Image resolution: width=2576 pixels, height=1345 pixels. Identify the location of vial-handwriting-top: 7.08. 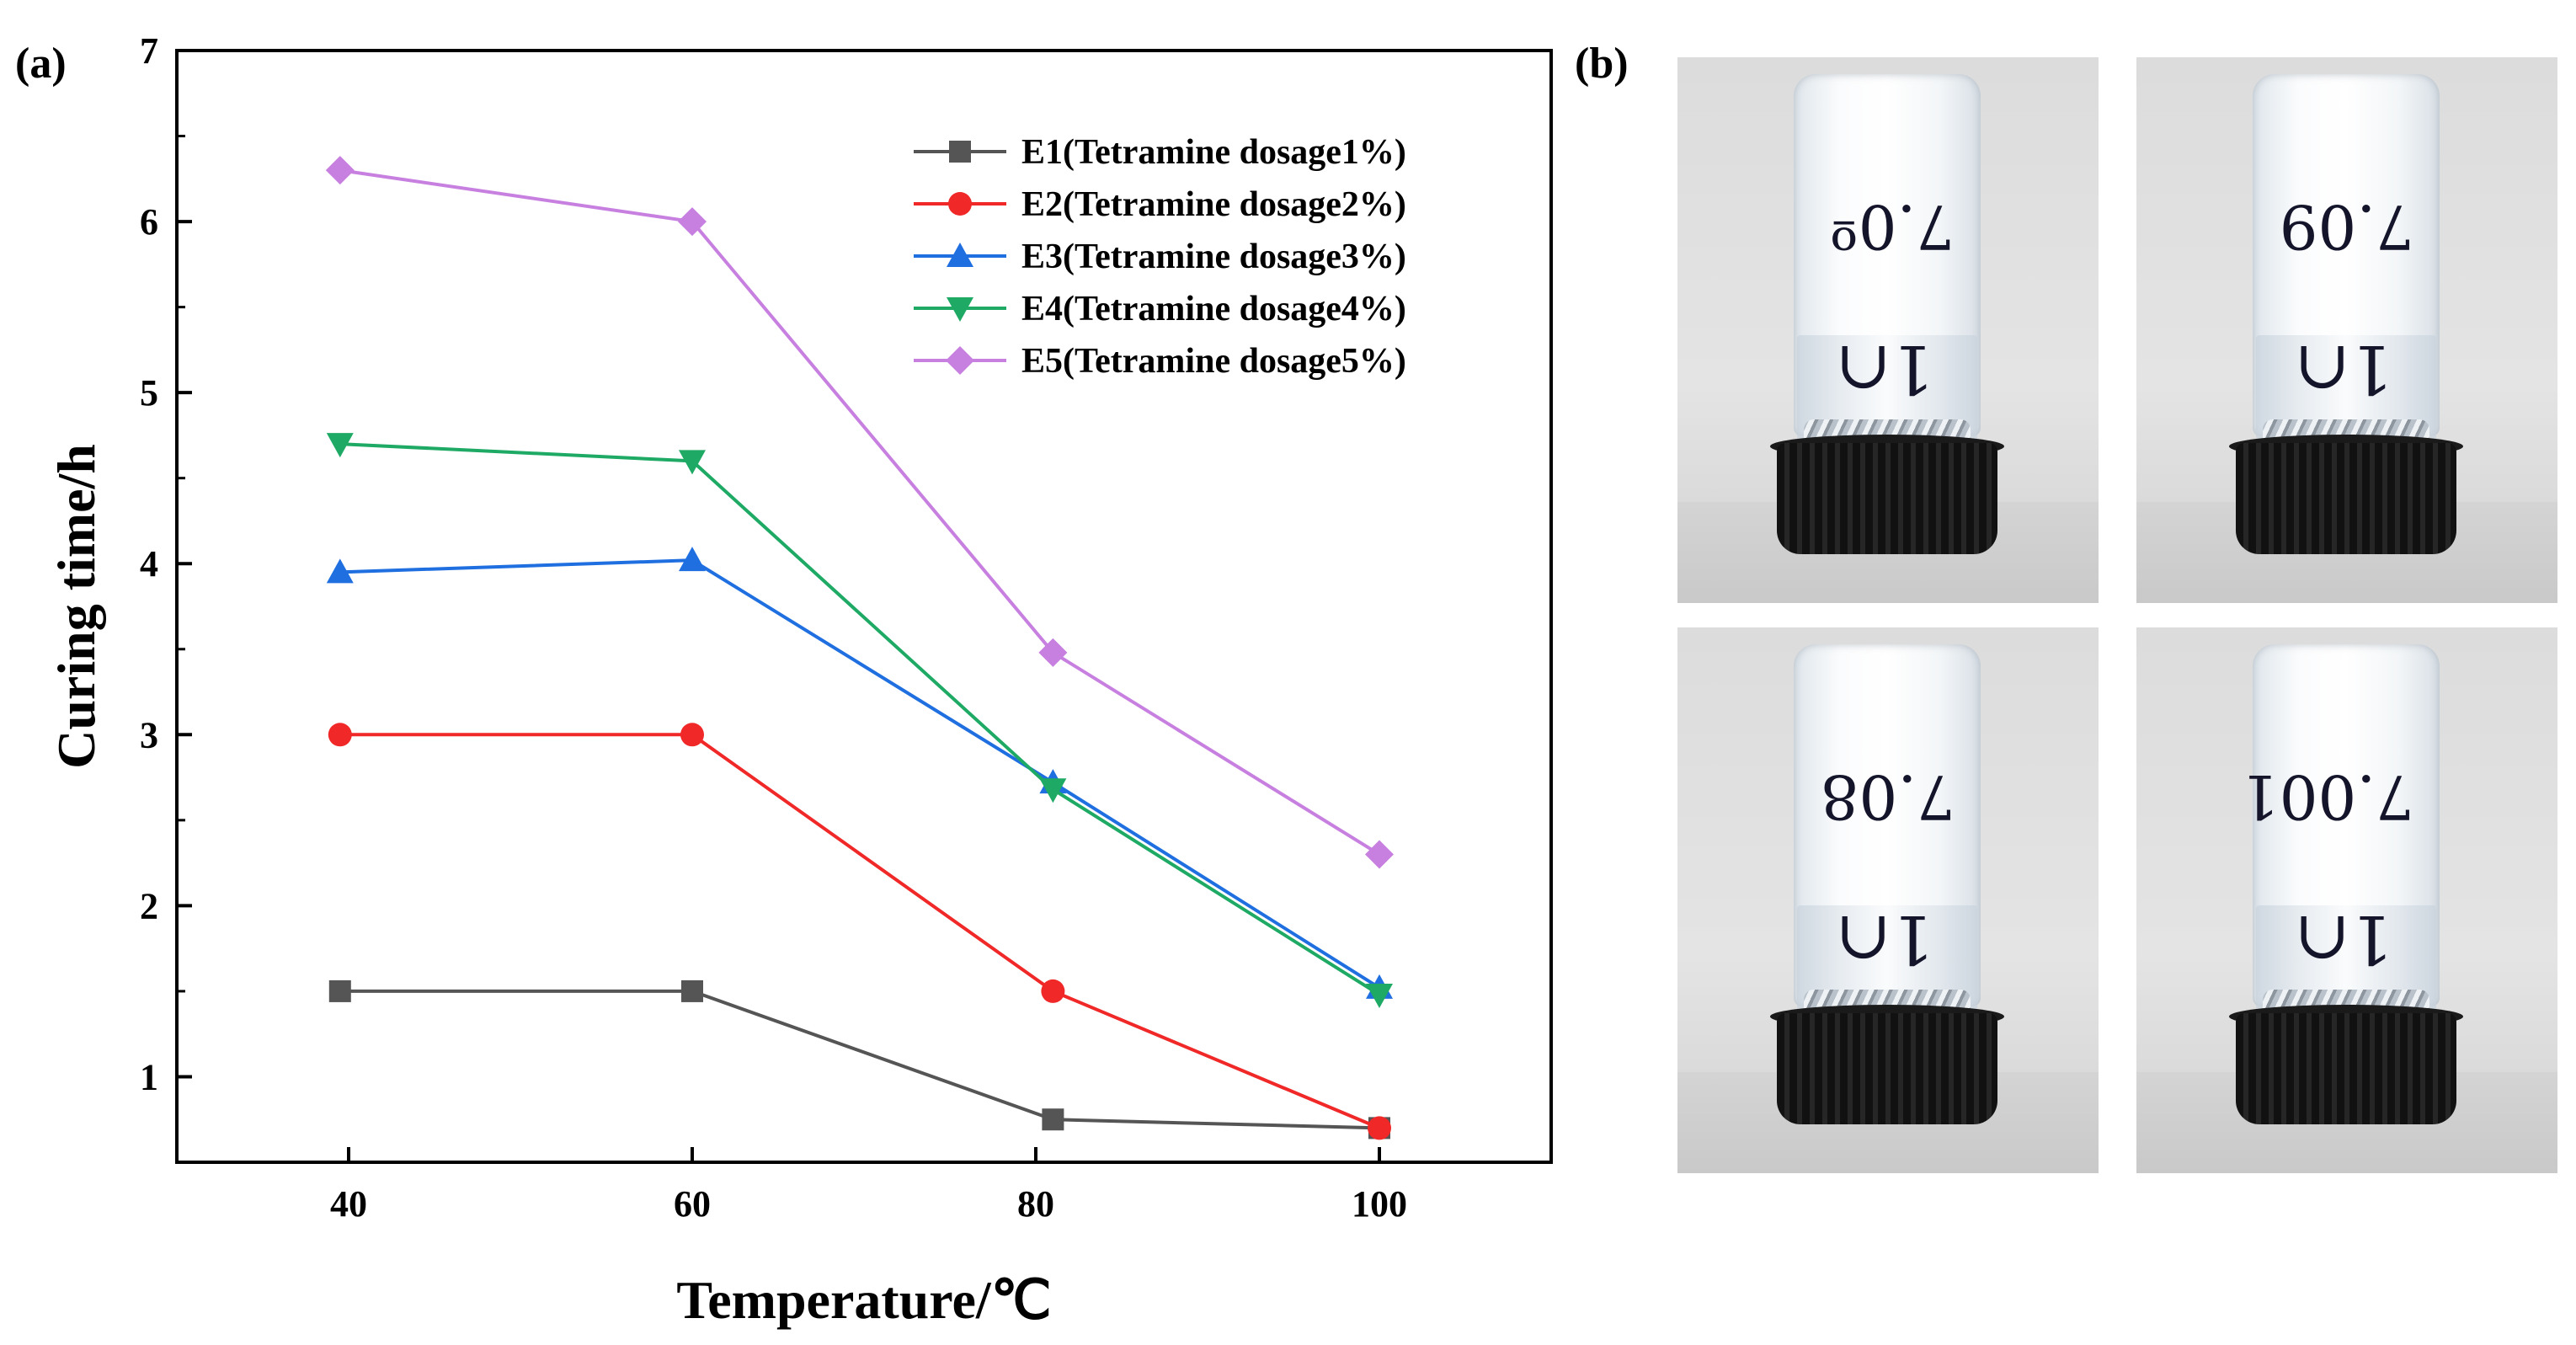
(1887, 796).